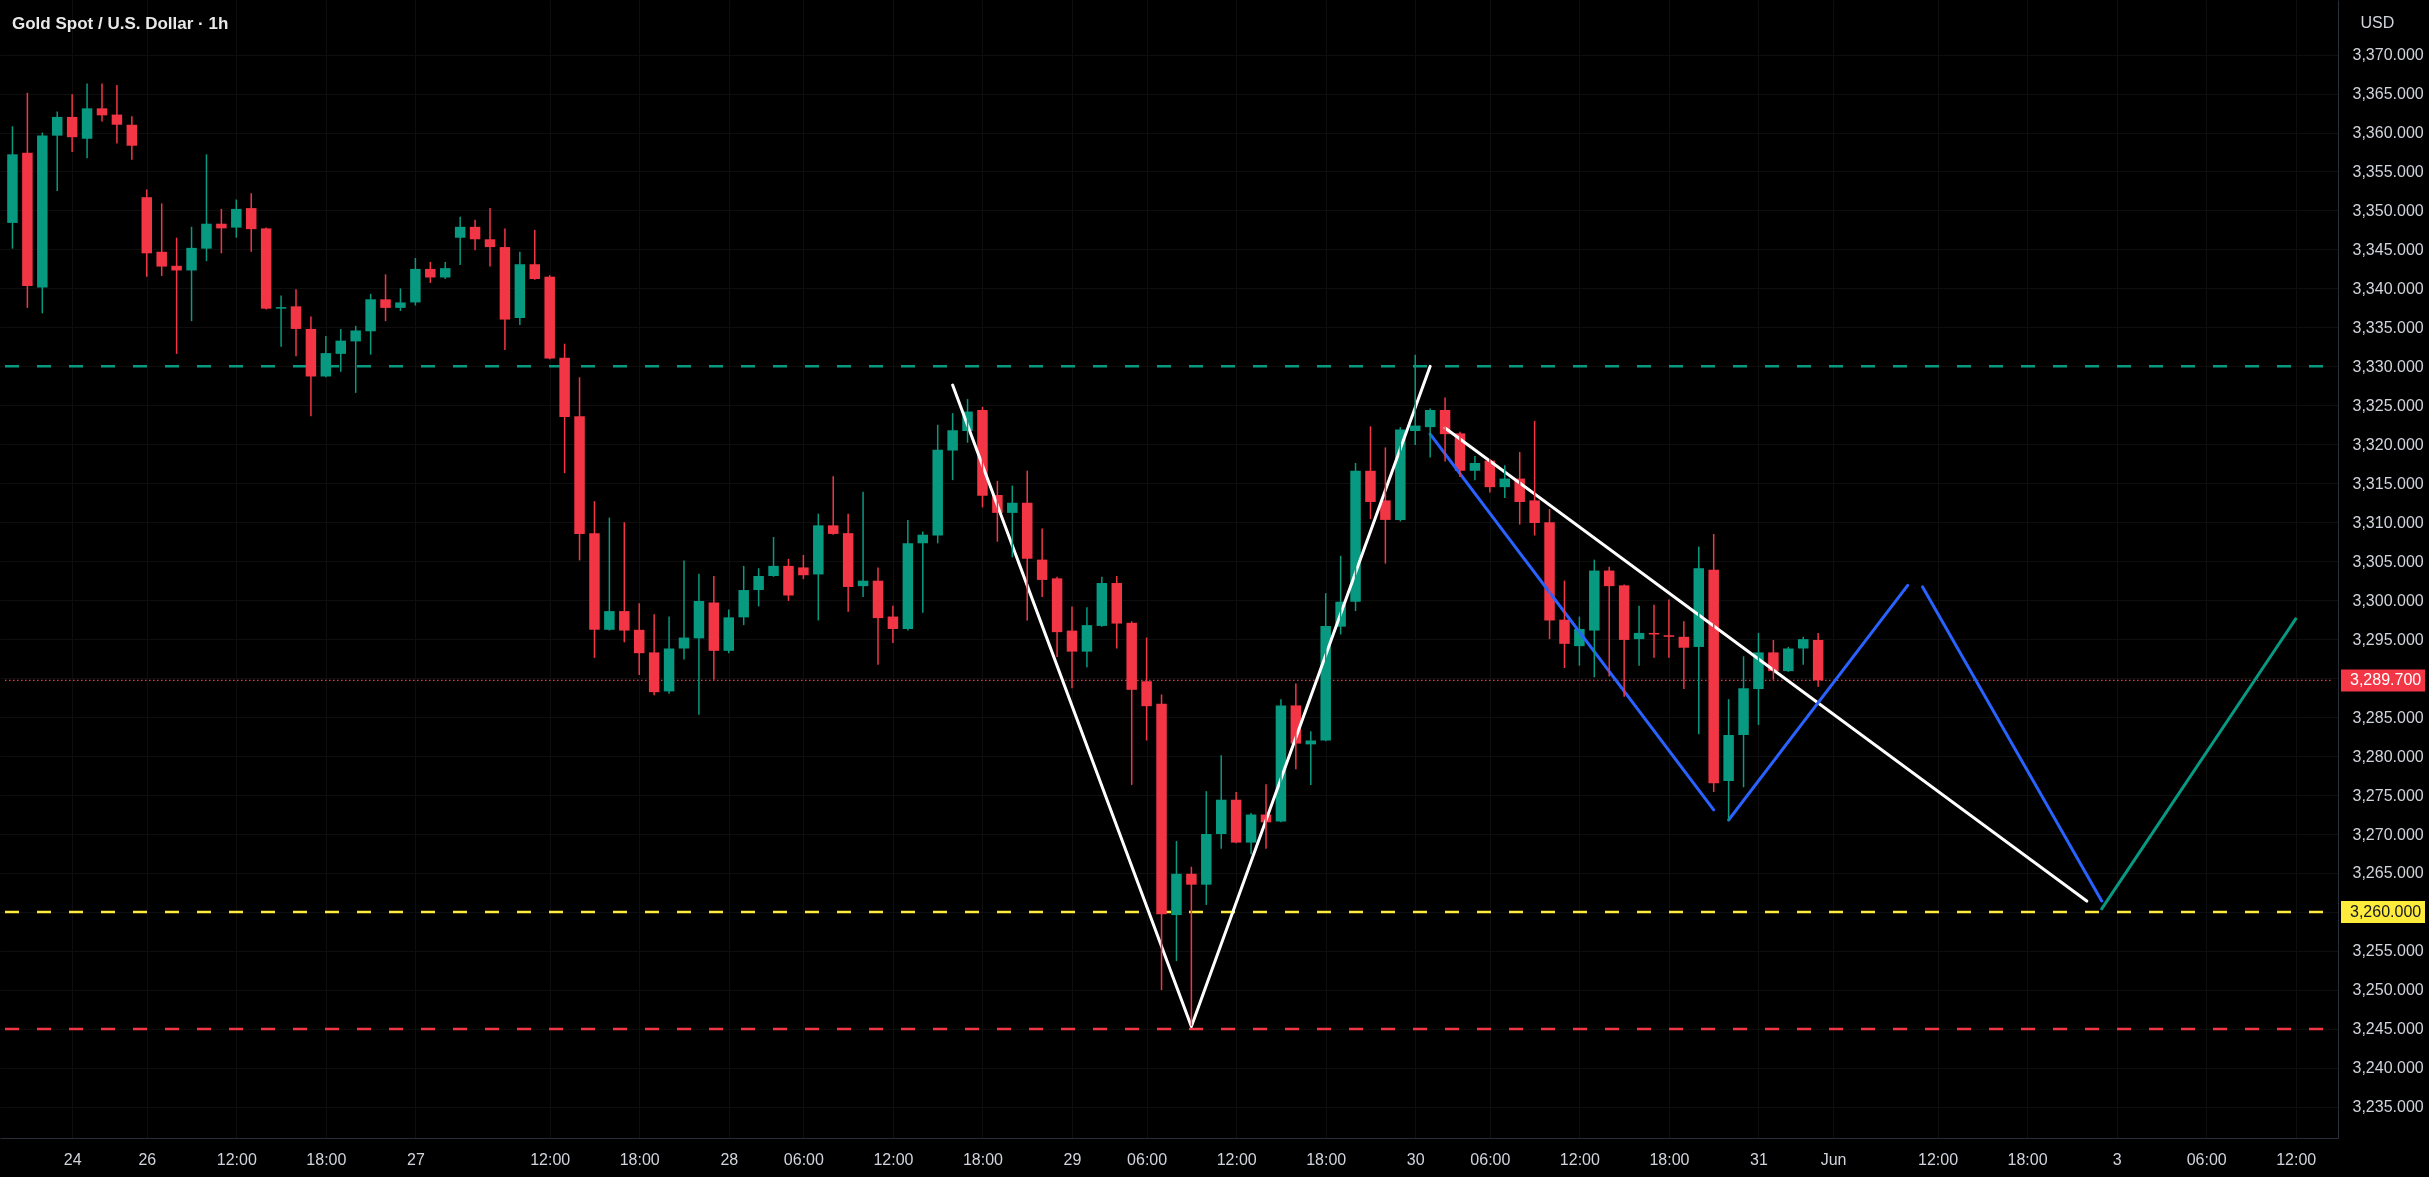 Image resolution: width=2429 pixels, height=1177 pixels. Describe the element at coordinates (2377, 22) in the screenshot. I see `y-axis-title: USD` at that location.